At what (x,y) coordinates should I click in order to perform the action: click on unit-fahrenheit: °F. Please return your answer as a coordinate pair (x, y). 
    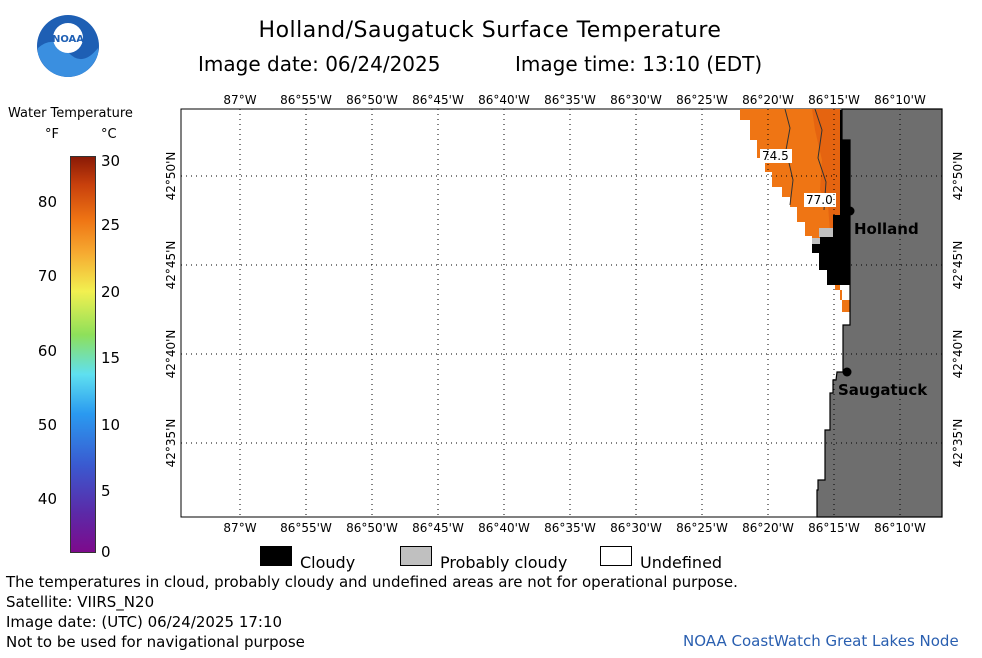
    Looking at the image, I should click on (52, 134).